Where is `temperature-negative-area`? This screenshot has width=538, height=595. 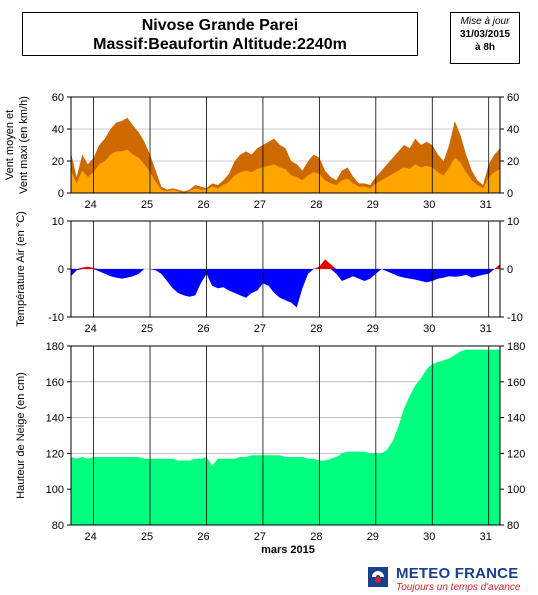 temperature-negative-area is located at coordinates (285, 288).